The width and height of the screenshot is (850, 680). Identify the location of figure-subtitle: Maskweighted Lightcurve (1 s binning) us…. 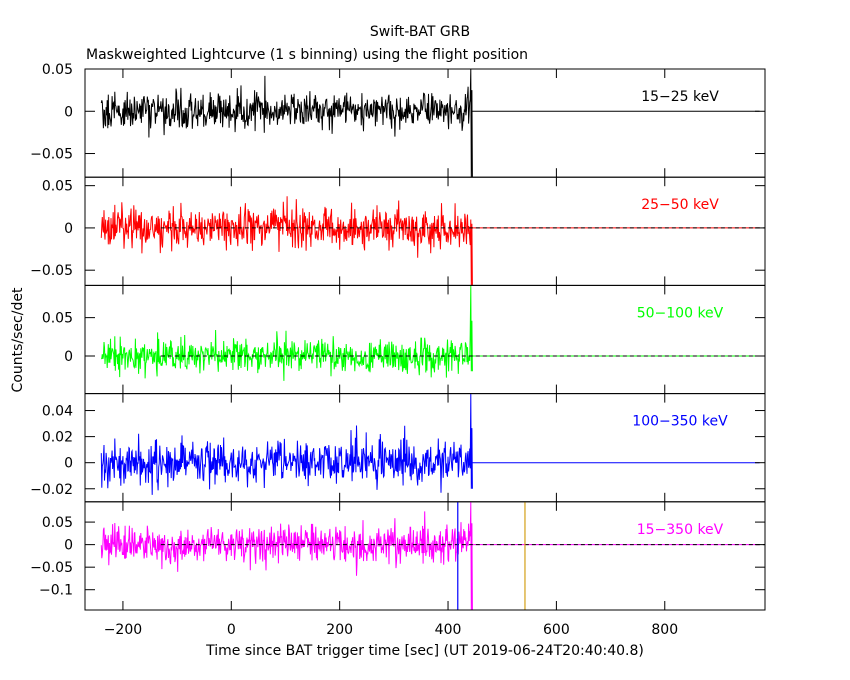
(307, 55).